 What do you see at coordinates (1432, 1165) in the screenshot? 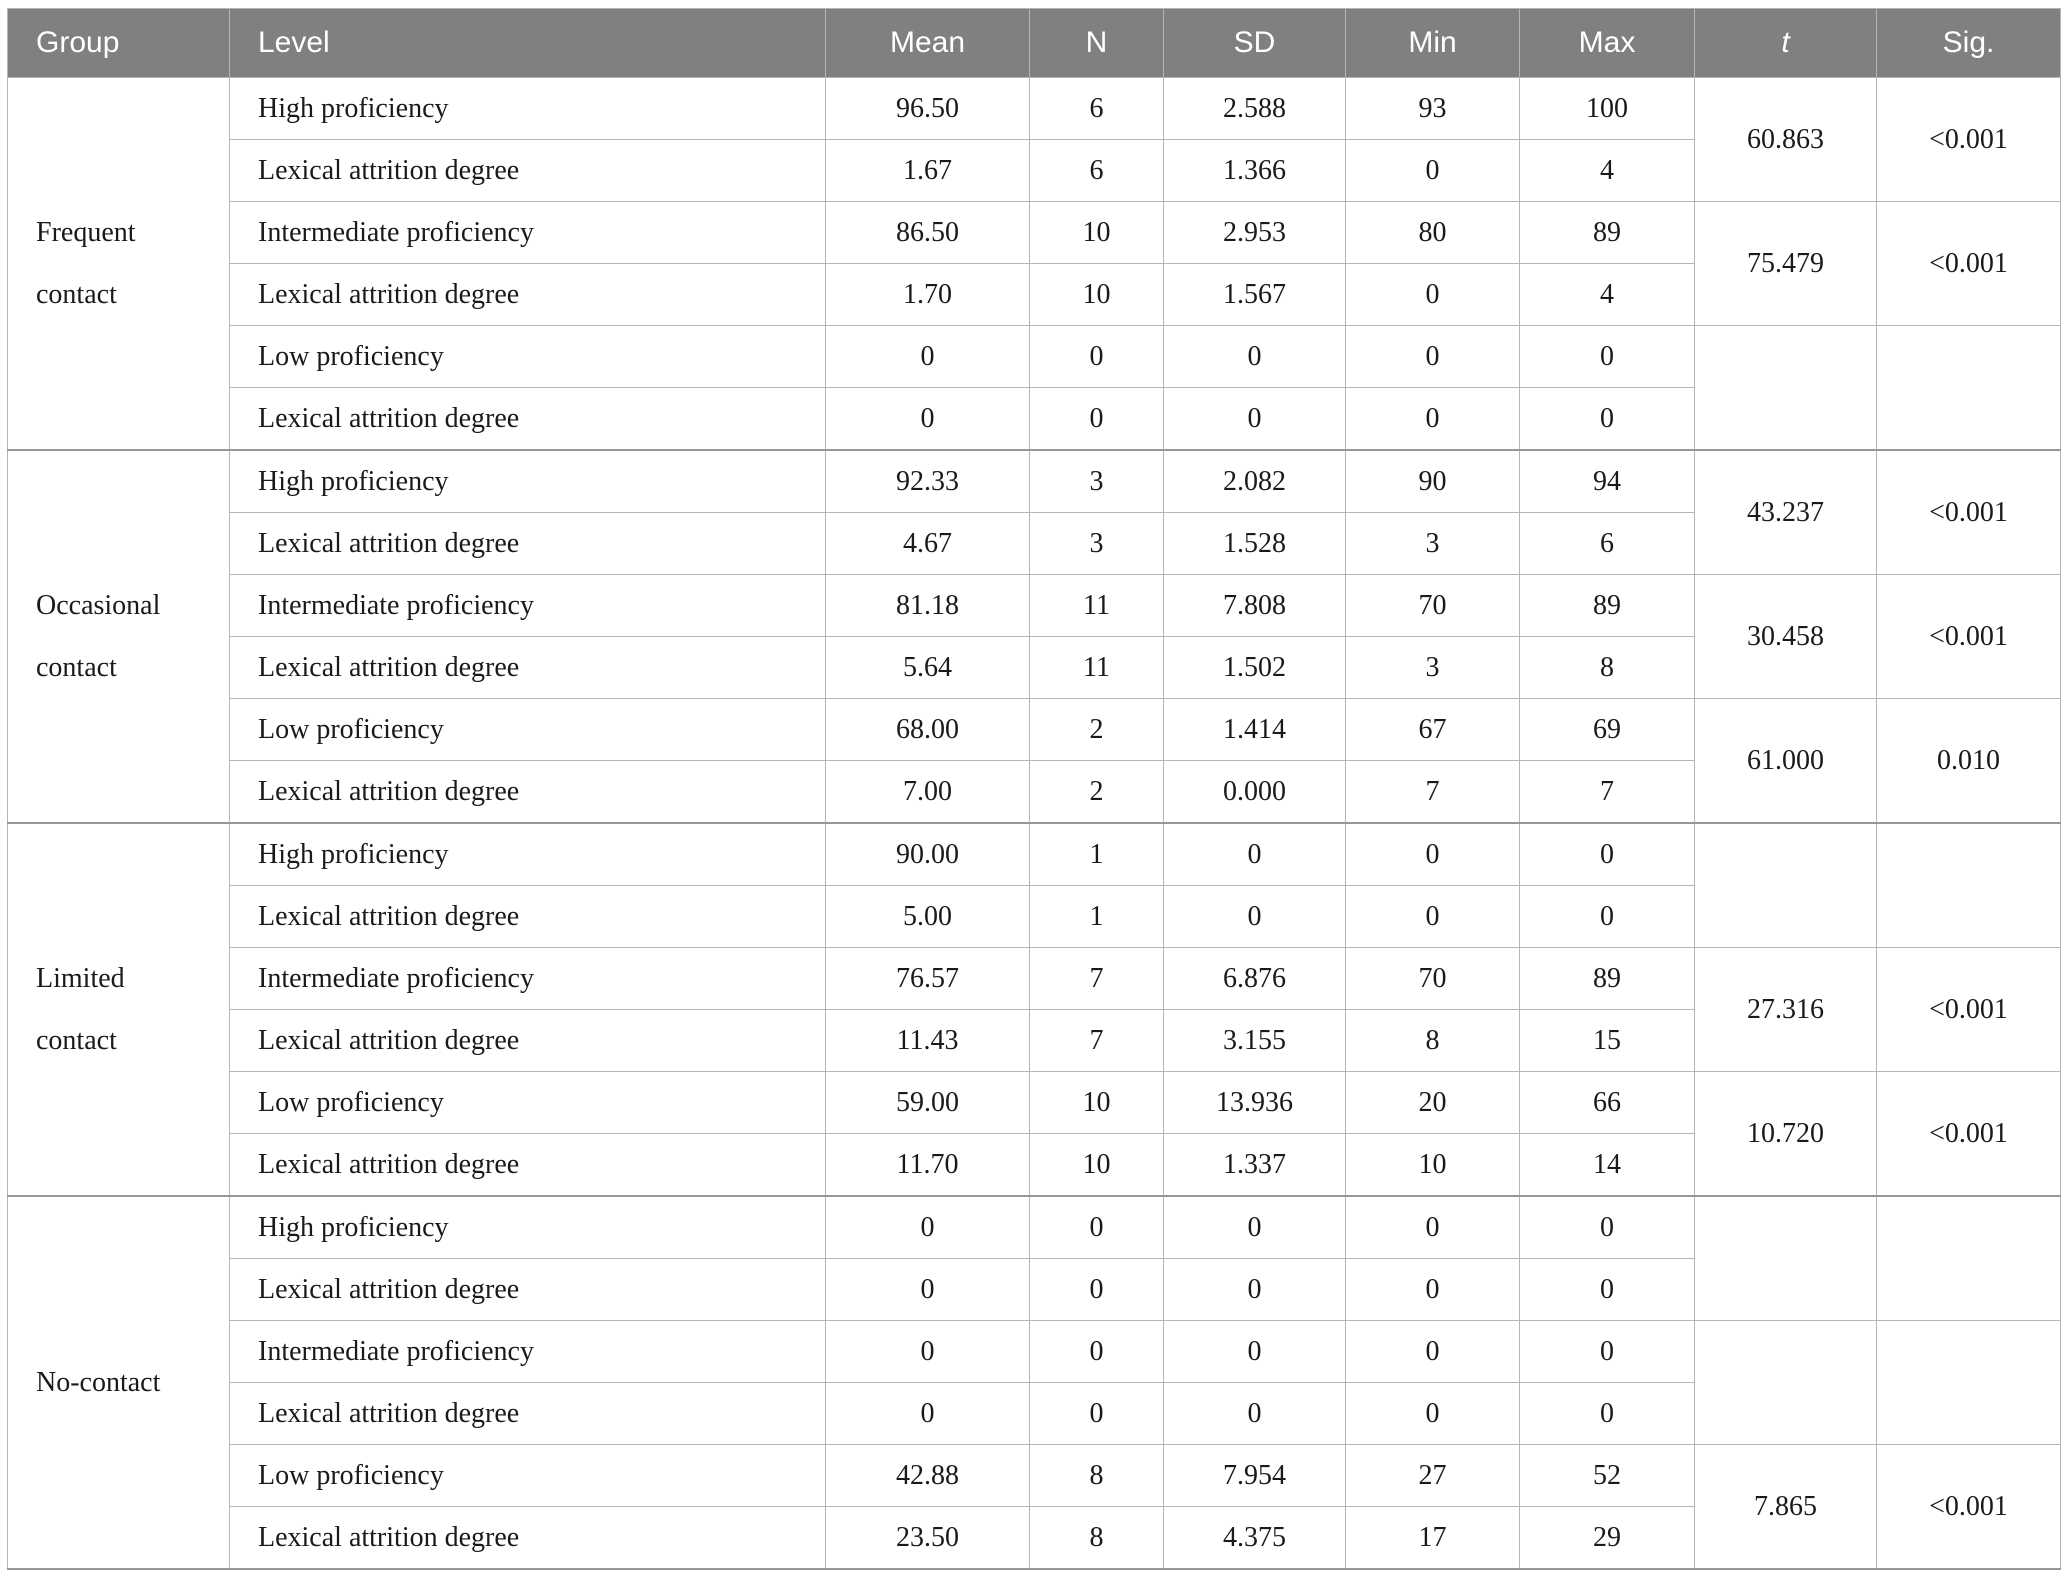
I see `min-cell: 10` at bounding box center [1432, 1165].